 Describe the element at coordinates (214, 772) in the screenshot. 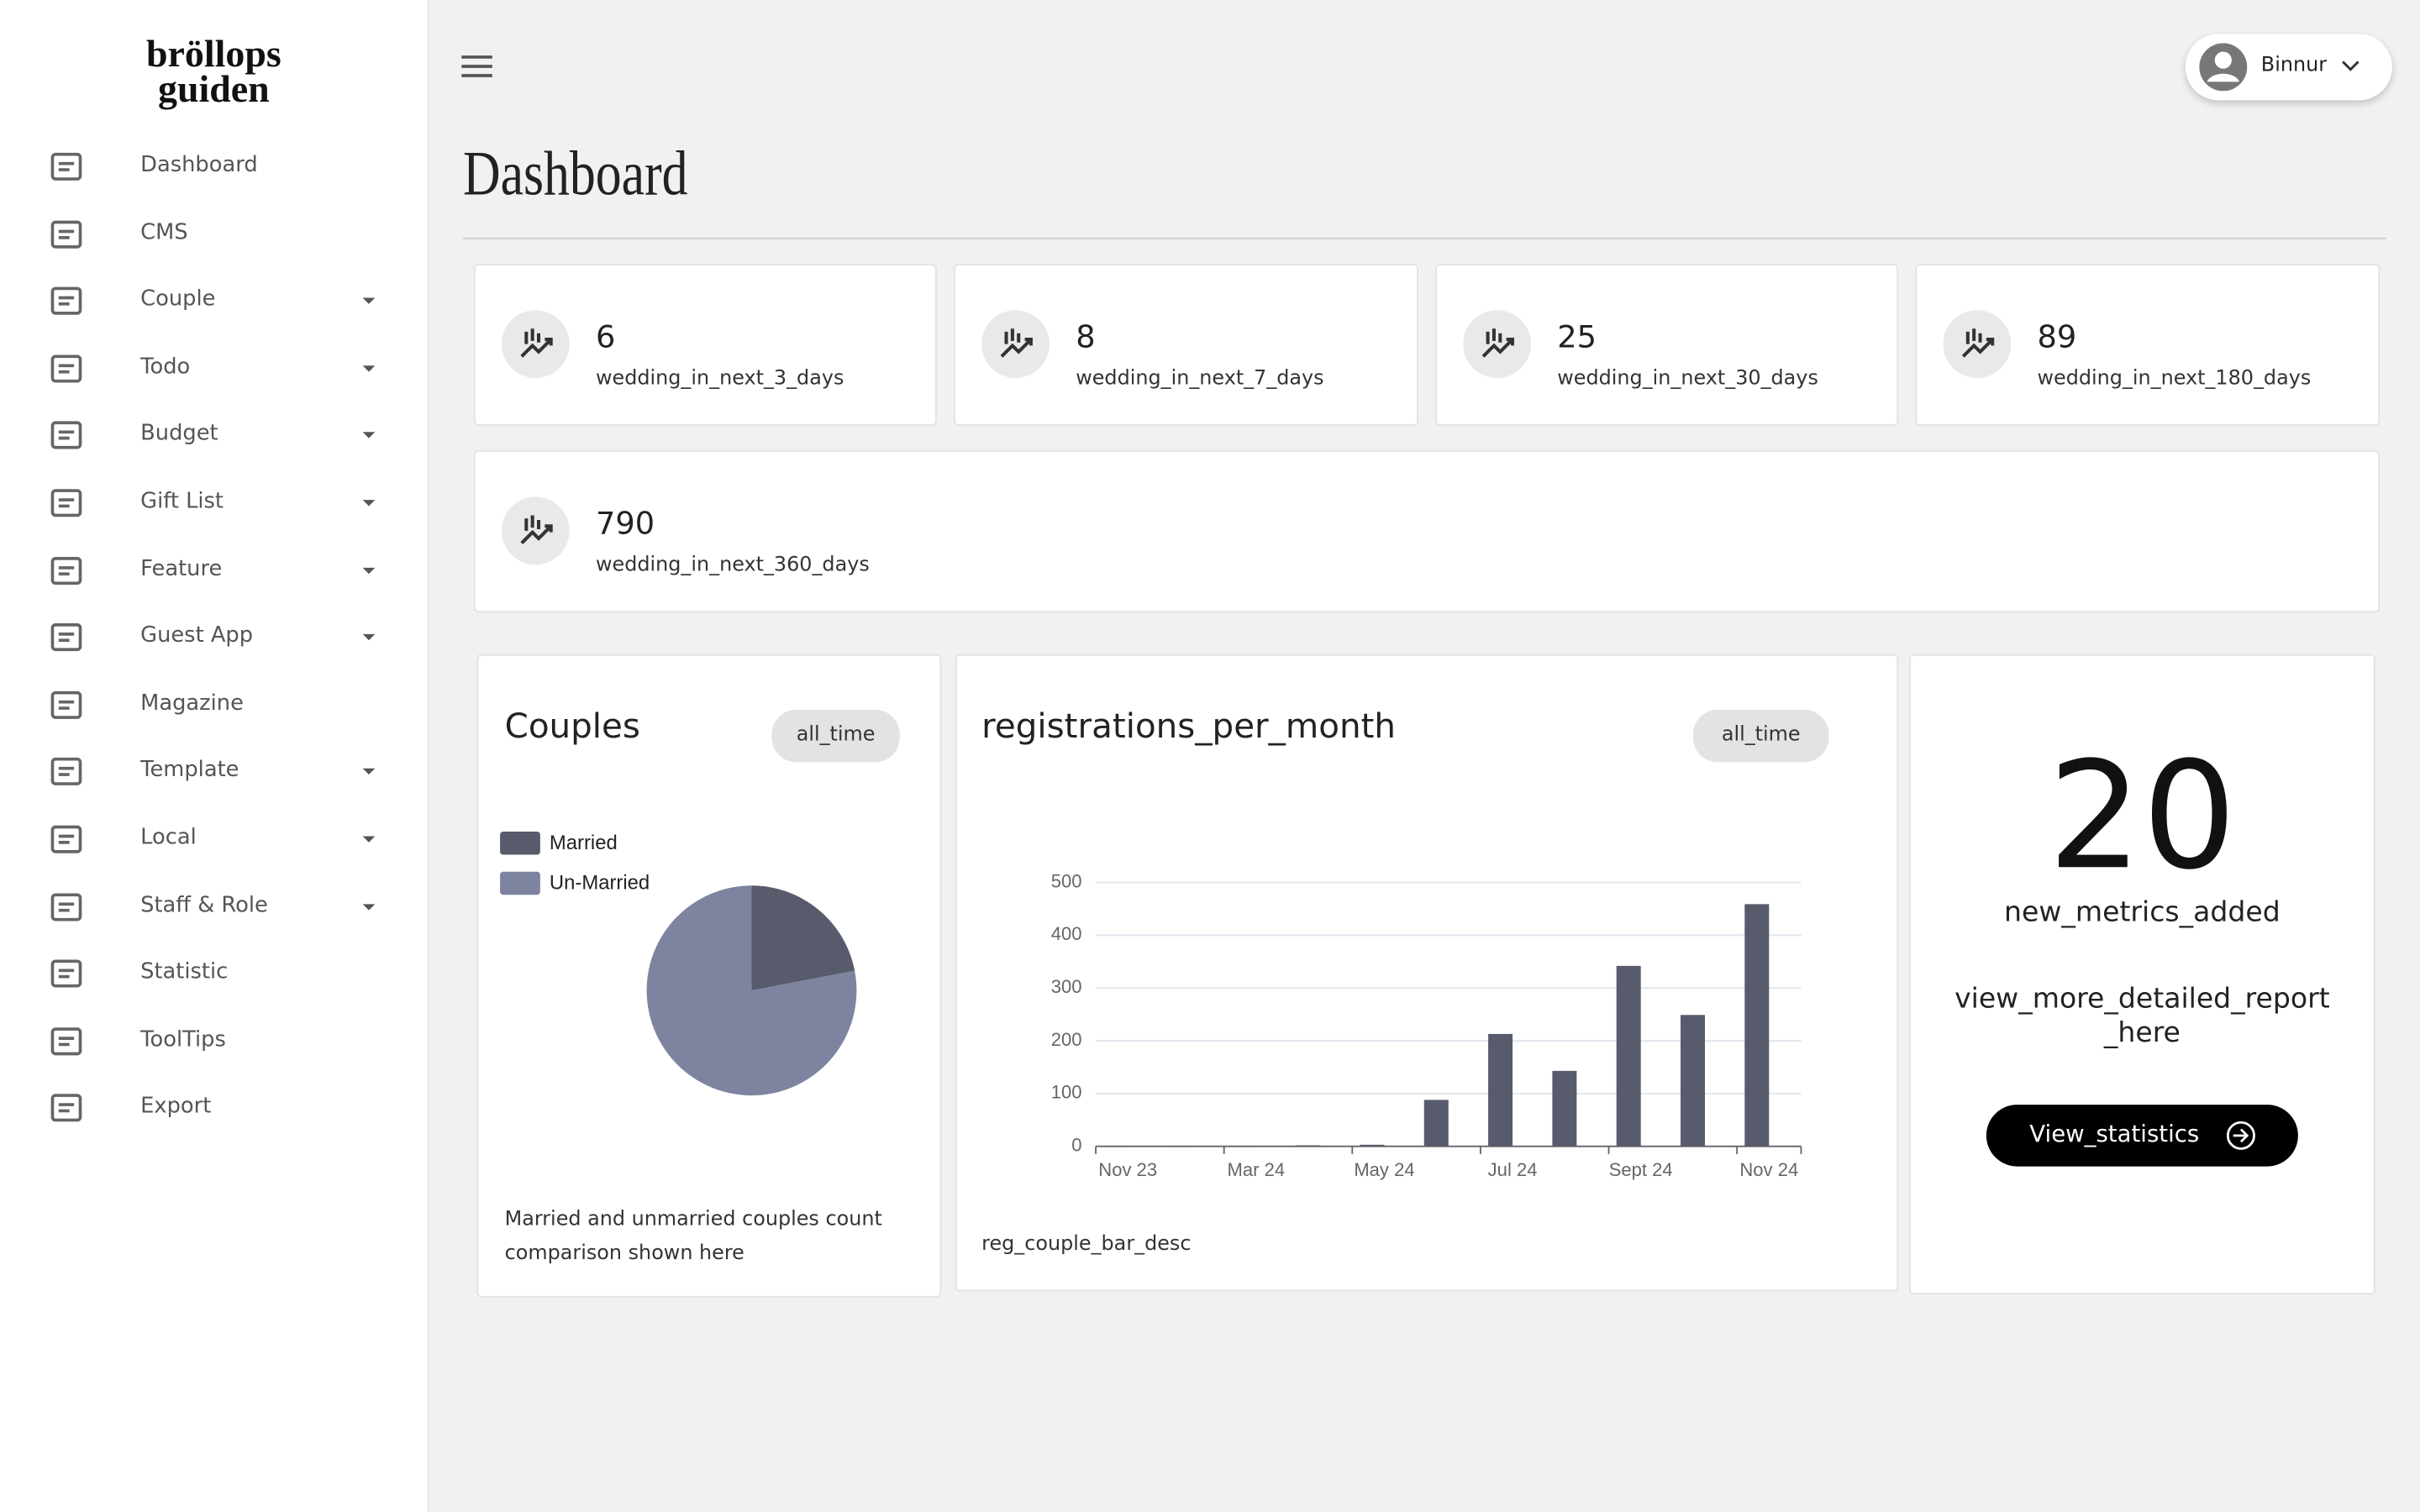

I see `nav-item: Template` at that location.